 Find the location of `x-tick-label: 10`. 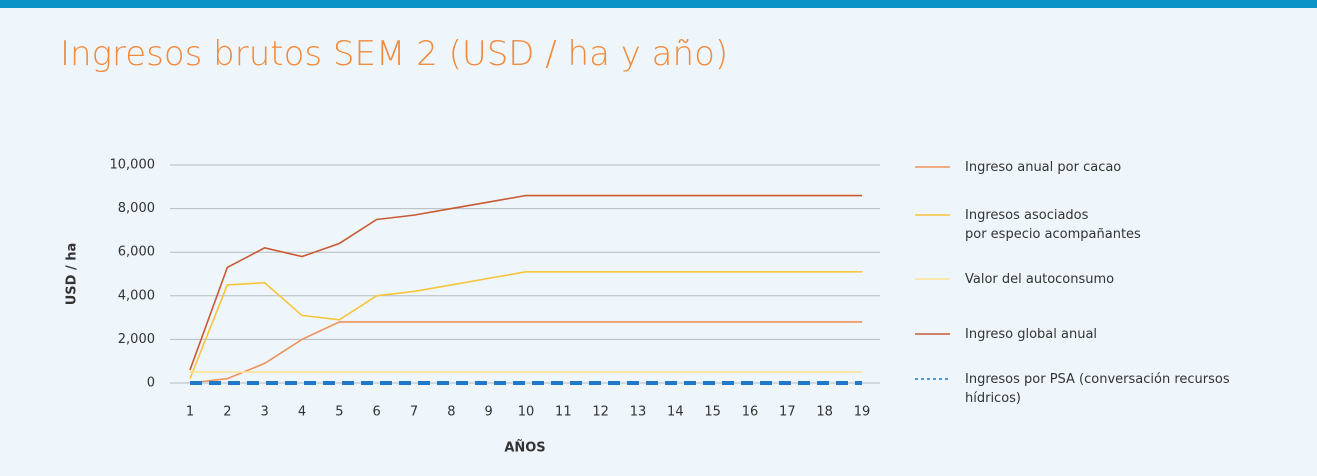

x-tick-label: 10 is located at coordinates (526, 412).